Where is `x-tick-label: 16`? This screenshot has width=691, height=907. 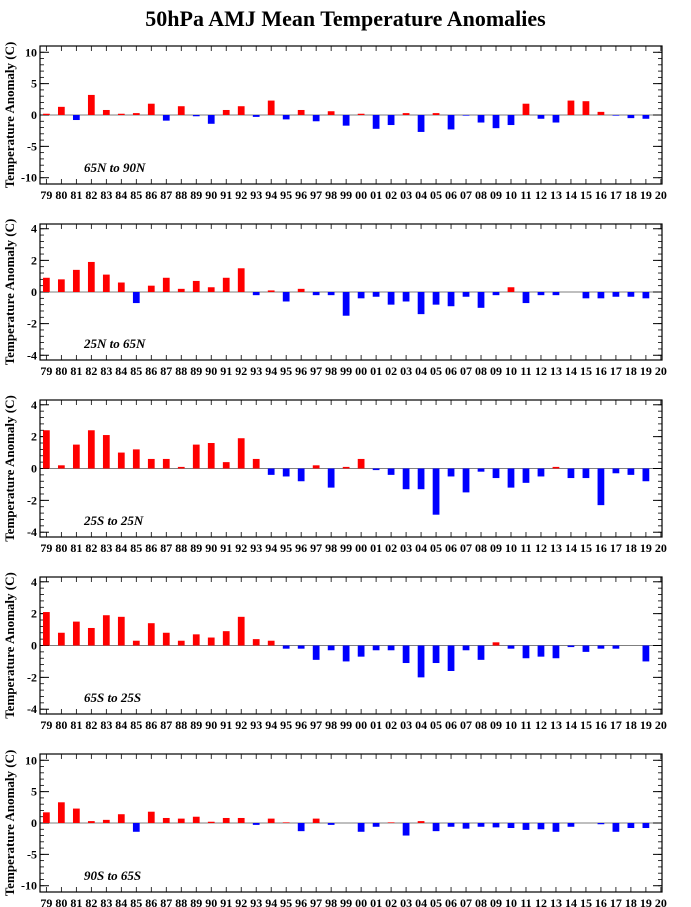
x-tick-label: 16 is located at coordinates (601, 195).